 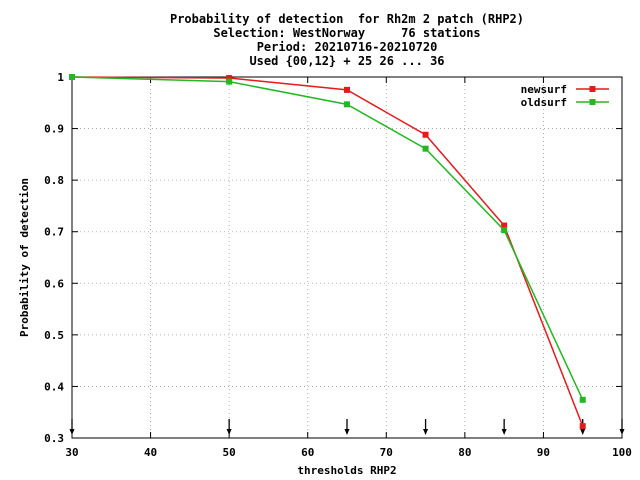 I want to click on x-tick-label: 100, so click(x=622, y=452).